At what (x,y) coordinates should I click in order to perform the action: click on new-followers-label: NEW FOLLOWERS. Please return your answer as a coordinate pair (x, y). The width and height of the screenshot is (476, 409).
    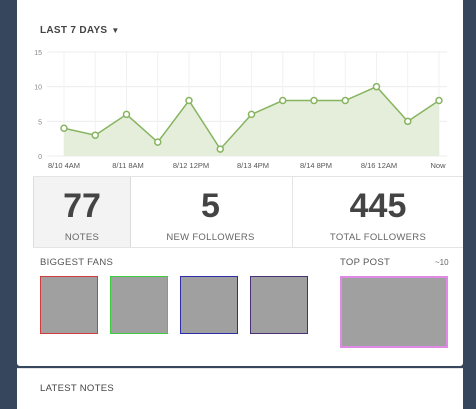
    Looking at the image, I should click on (210, 237).